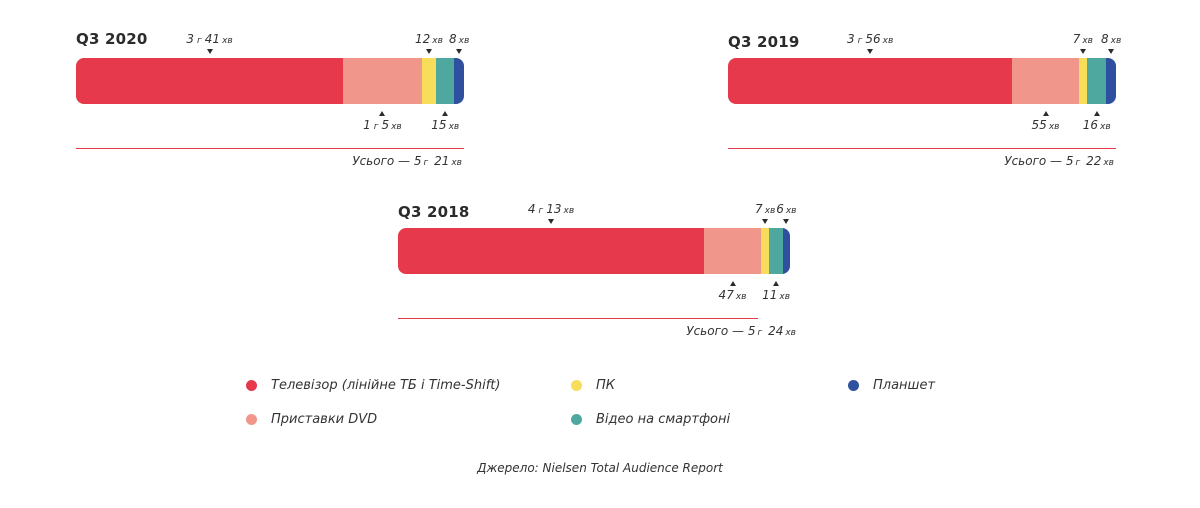  Describe the element at coordinates (904, 385) in the screenshot. I see `legend-label: Планшет` at that location.